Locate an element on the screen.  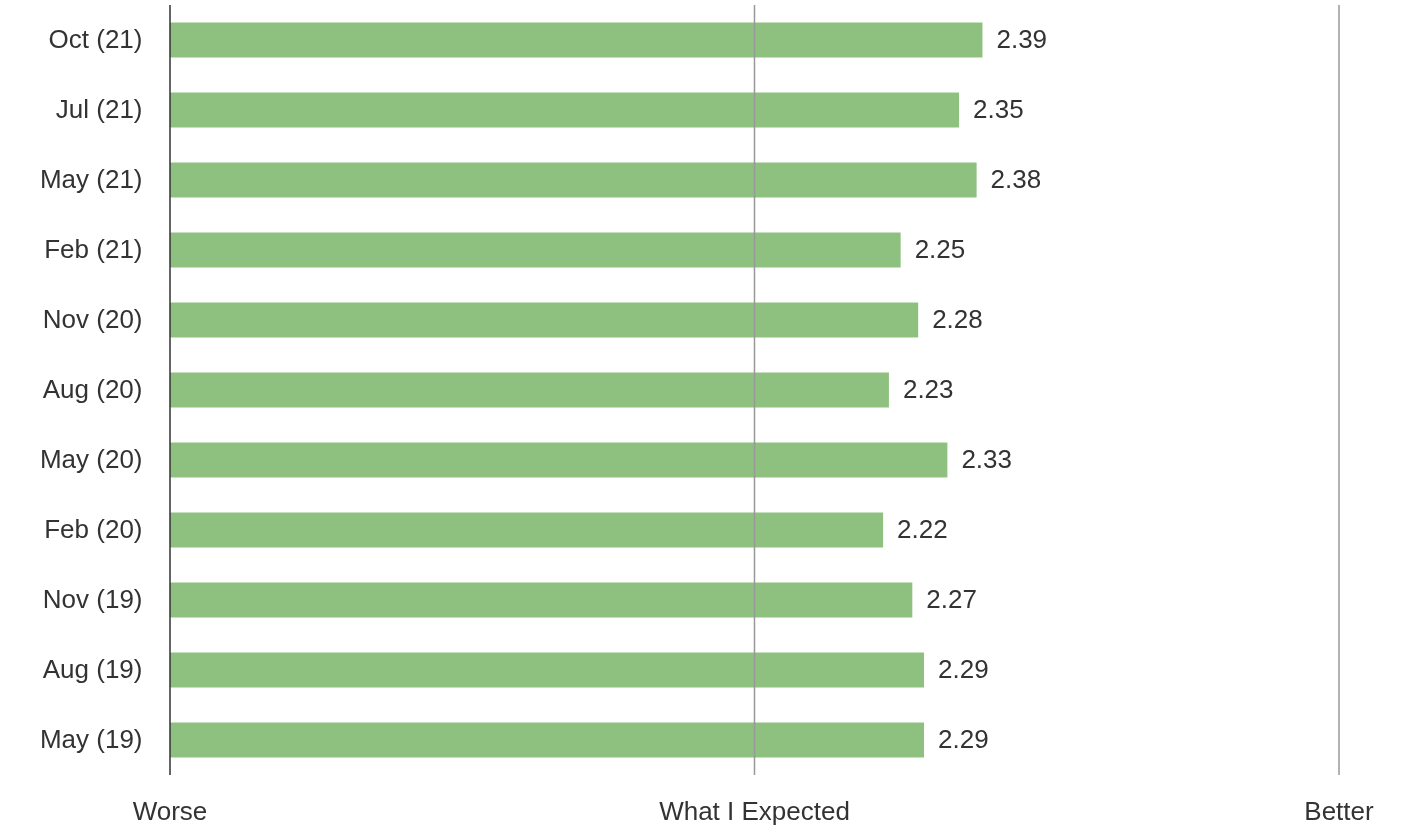
data-label: 2.33 is located at coordinates (986, 459).